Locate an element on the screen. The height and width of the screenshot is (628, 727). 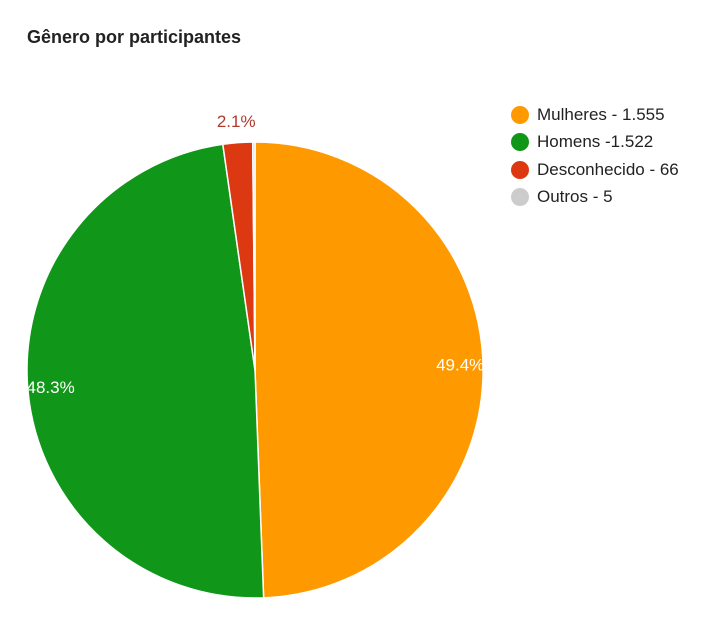
legend-swatch-homens is located at coordinates (520, 142).